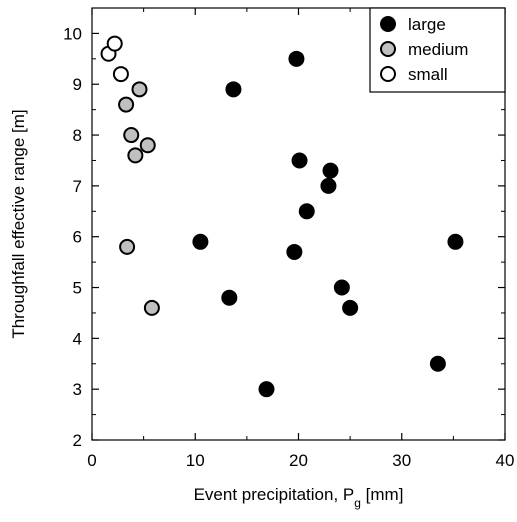  I want to click on legend-marker-medium, so click(388, 49).